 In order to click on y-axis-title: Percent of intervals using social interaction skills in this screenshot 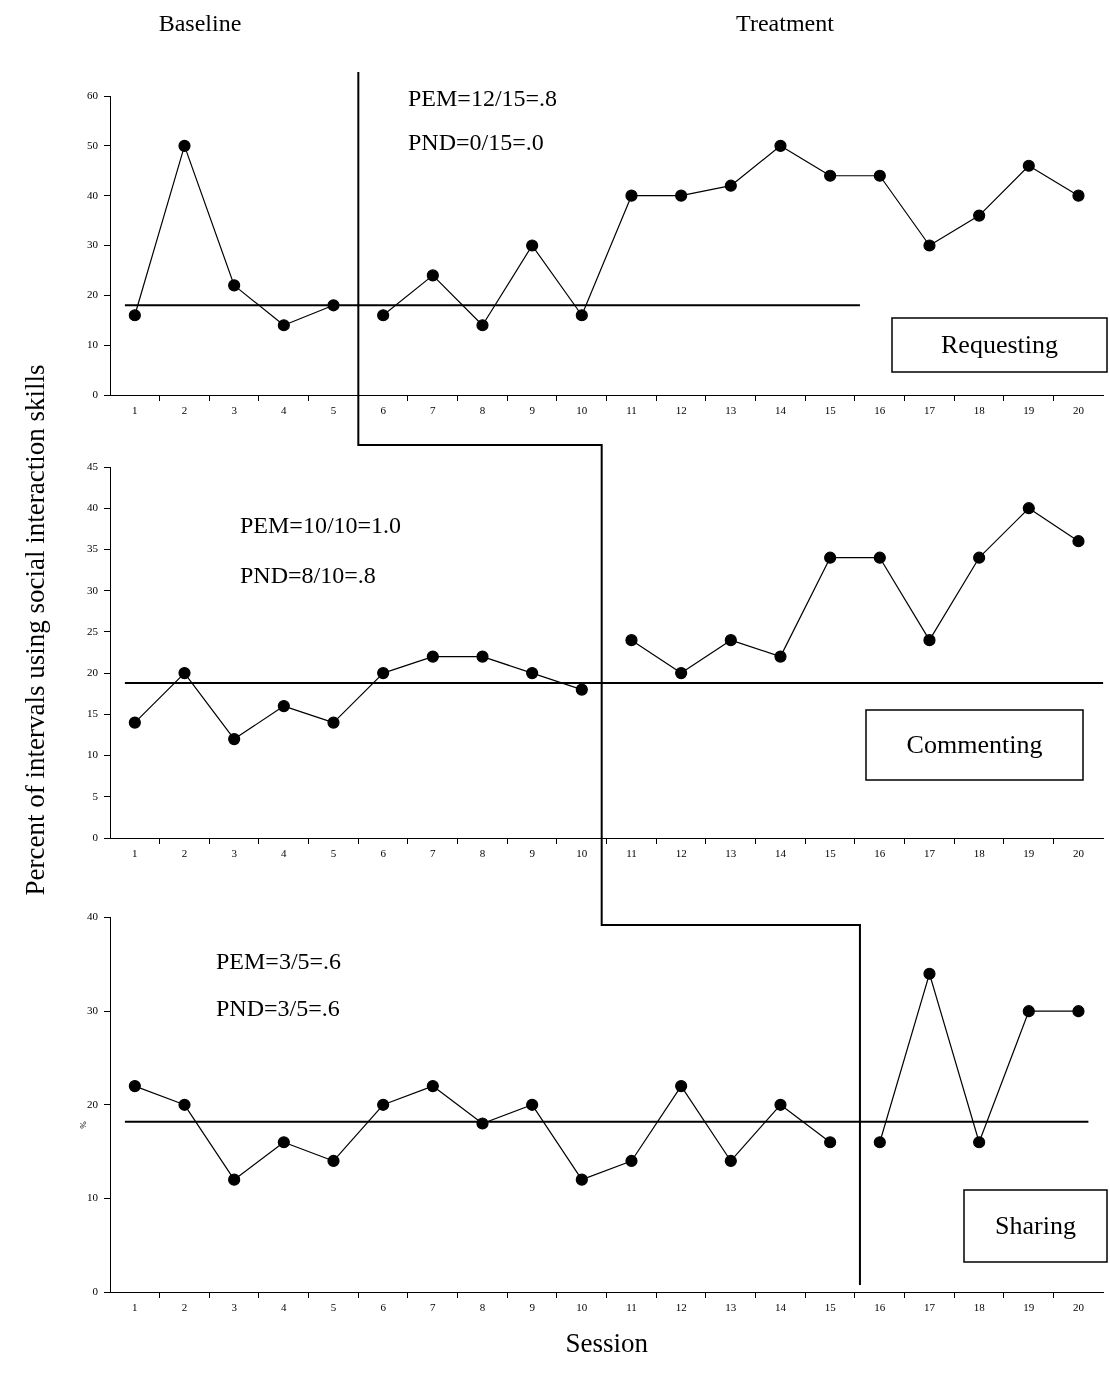, I will do `click(35, 630)`.